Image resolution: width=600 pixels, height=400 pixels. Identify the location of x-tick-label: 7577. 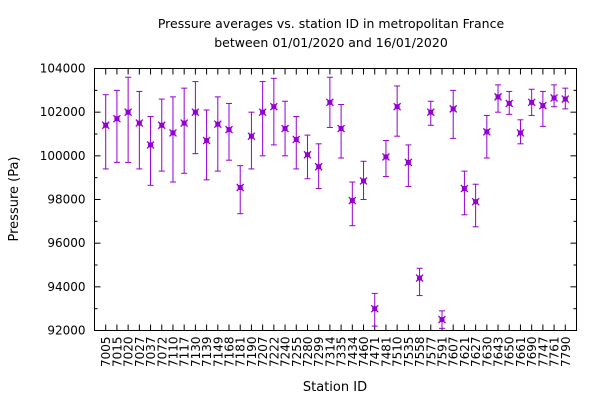
(431, 352).